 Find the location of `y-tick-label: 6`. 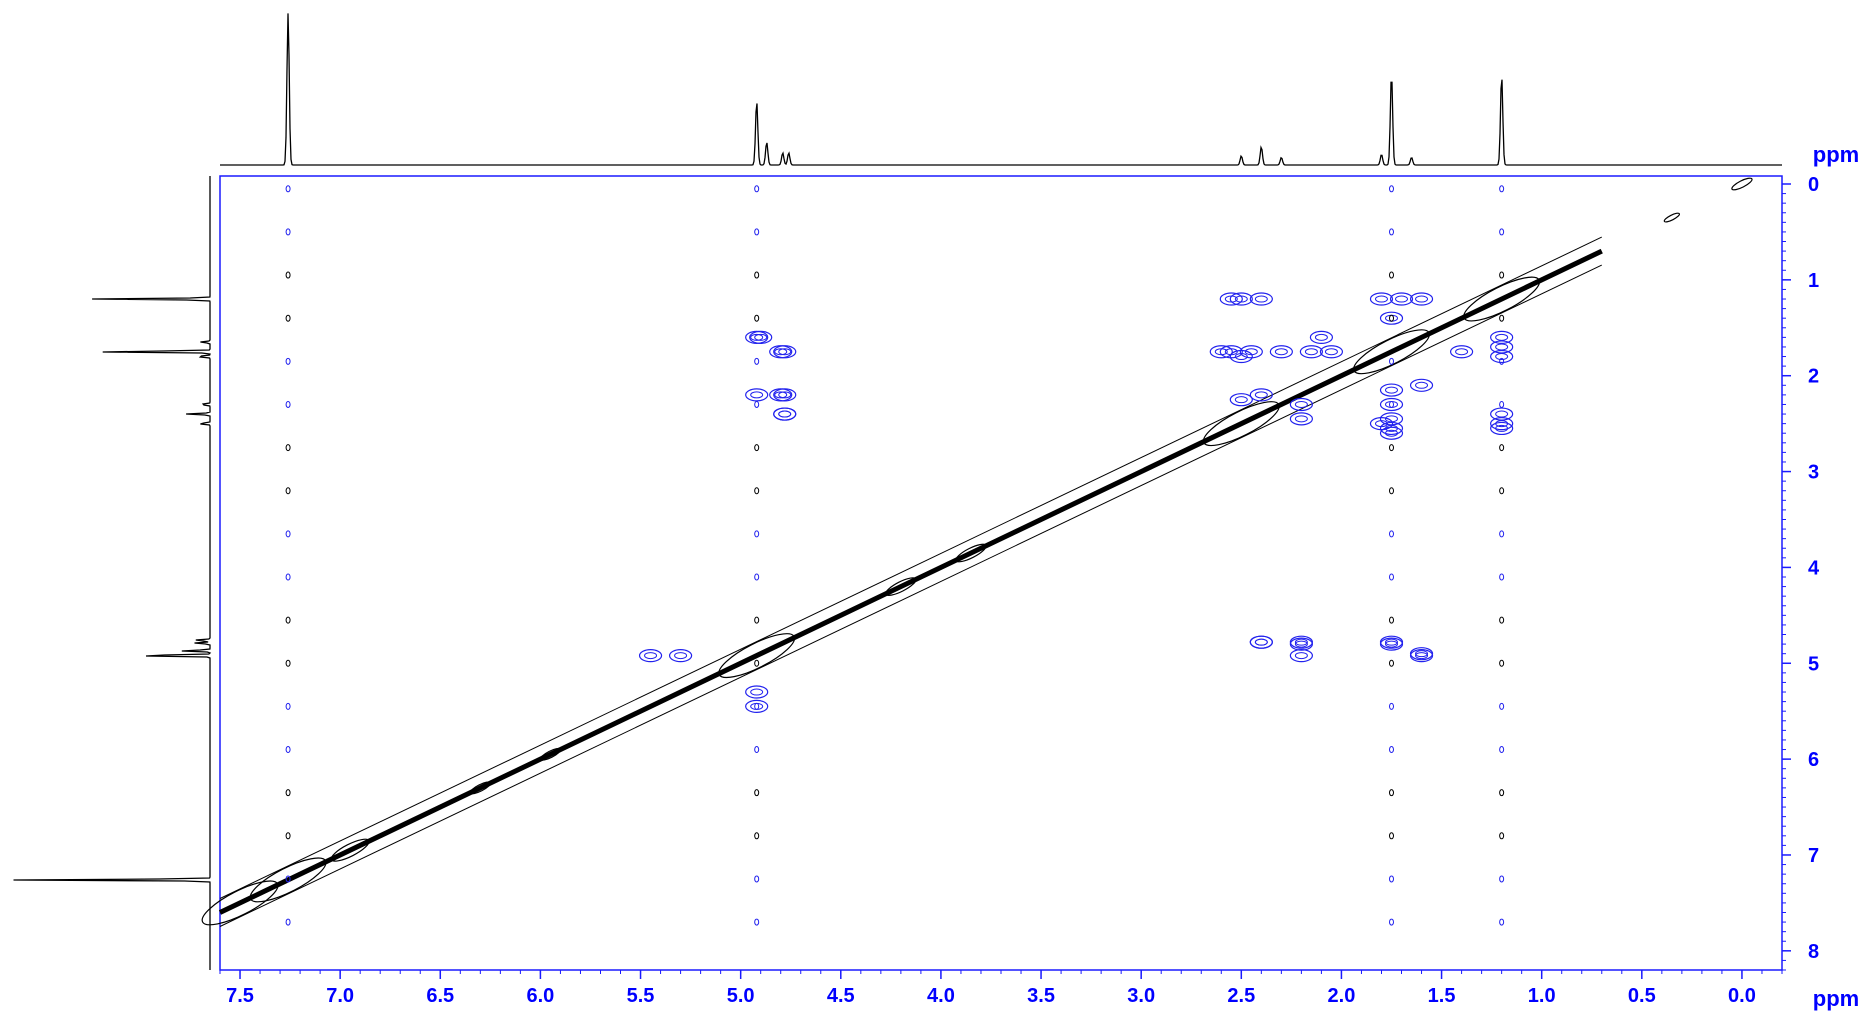

y-tick-label: 6 is located at coordinates (1813, 760).